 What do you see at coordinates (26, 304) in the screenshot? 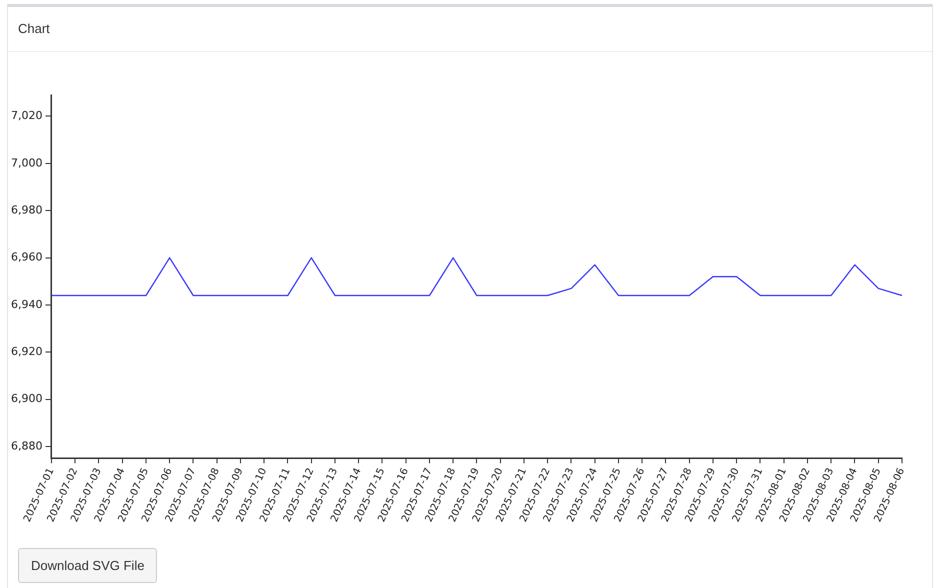
I see `y-tick-label: 6,940` at bounding box center [26, 304].